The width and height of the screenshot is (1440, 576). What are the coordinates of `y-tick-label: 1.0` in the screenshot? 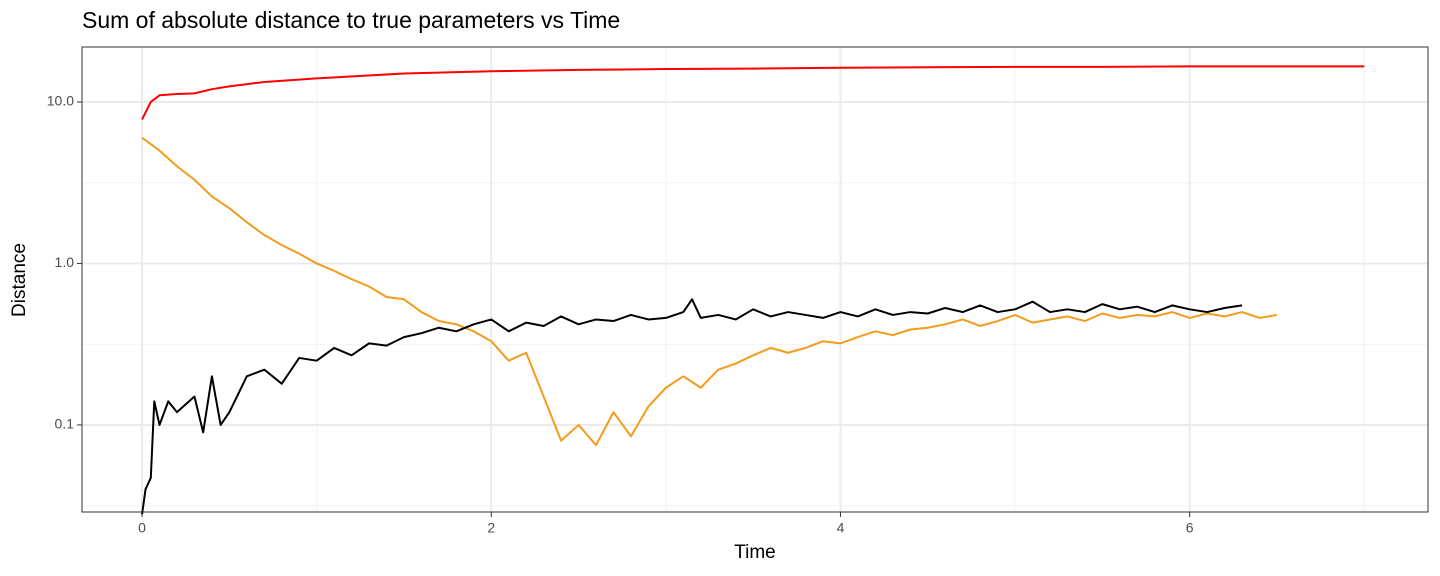 It's located at (65, 262).